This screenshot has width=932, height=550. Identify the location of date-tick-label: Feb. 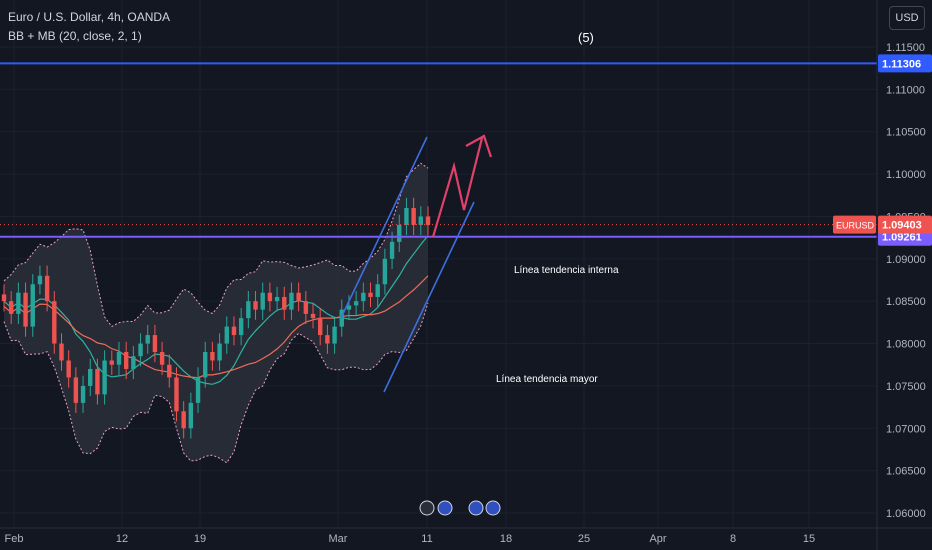
(14, 539).